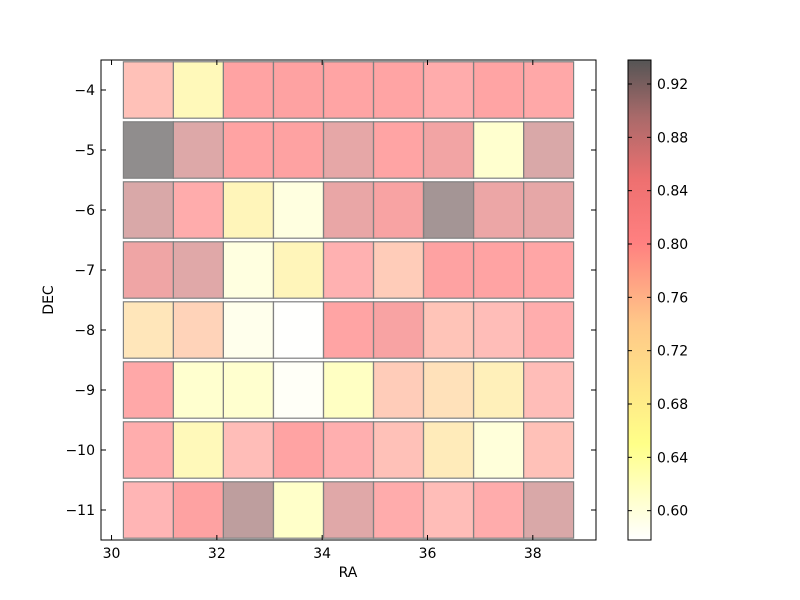 Image resolution: width=800 pixels, height=600 pixels. What do you see at coordinates (84, 91) in the screenshot?
I see `y-tick-label: −4` at bounding box center [84, 91].